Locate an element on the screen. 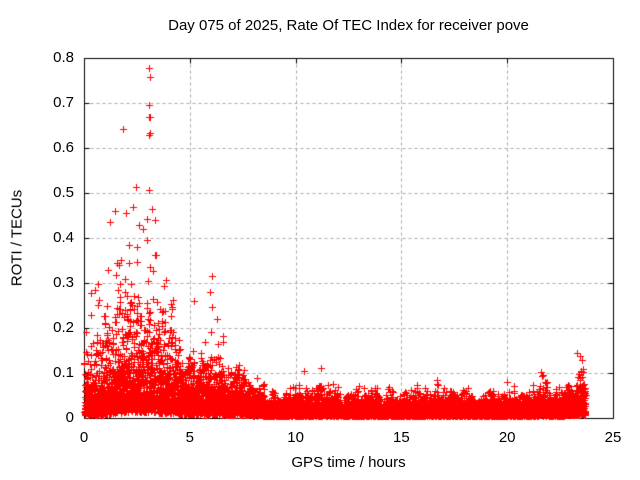  y-tick-label: 0.7 is located at coordinates (63, 102).